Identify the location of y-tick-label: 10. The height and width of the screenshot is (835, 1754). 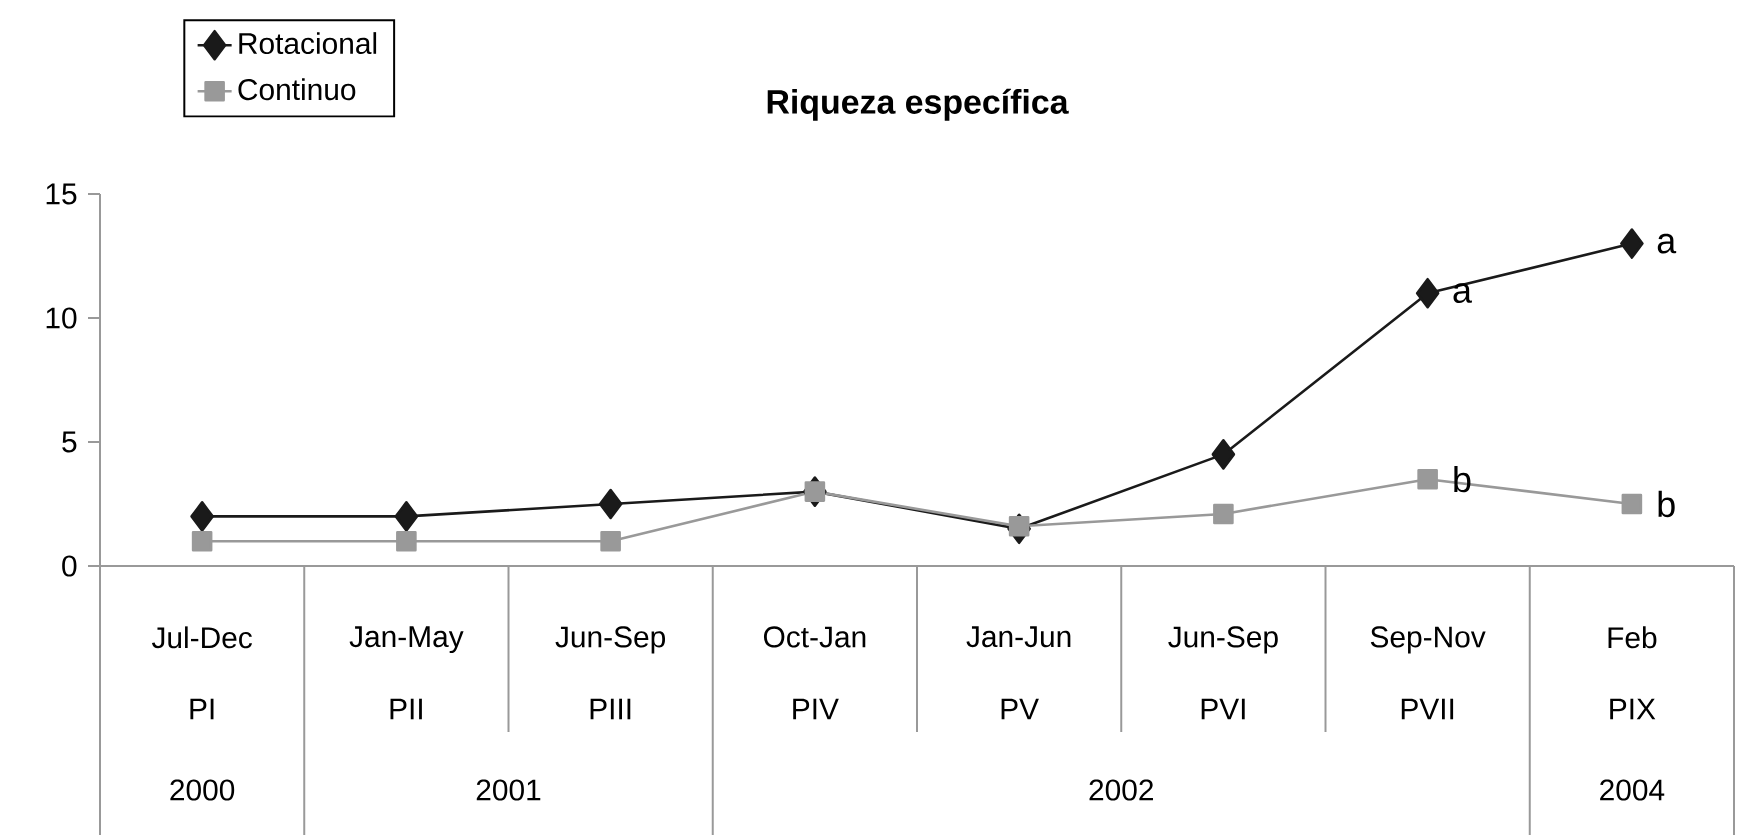
(61, 318).